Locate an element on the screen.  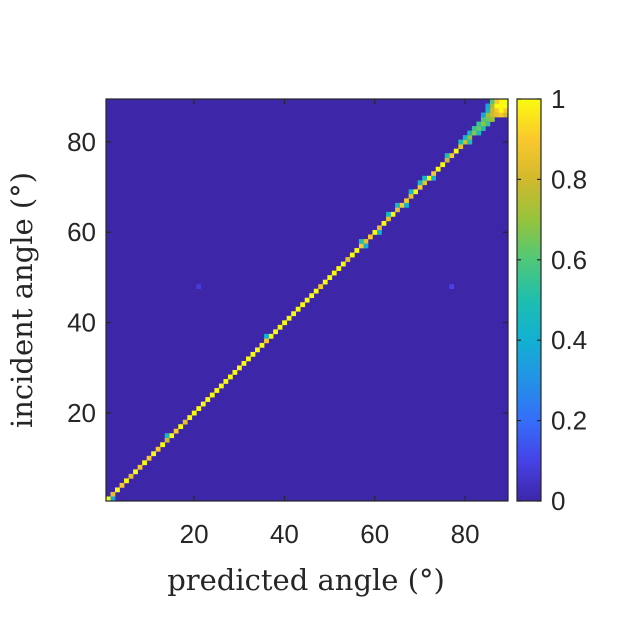
colorbar-tick-label: 0.8 is located at coordinates (569, 179).